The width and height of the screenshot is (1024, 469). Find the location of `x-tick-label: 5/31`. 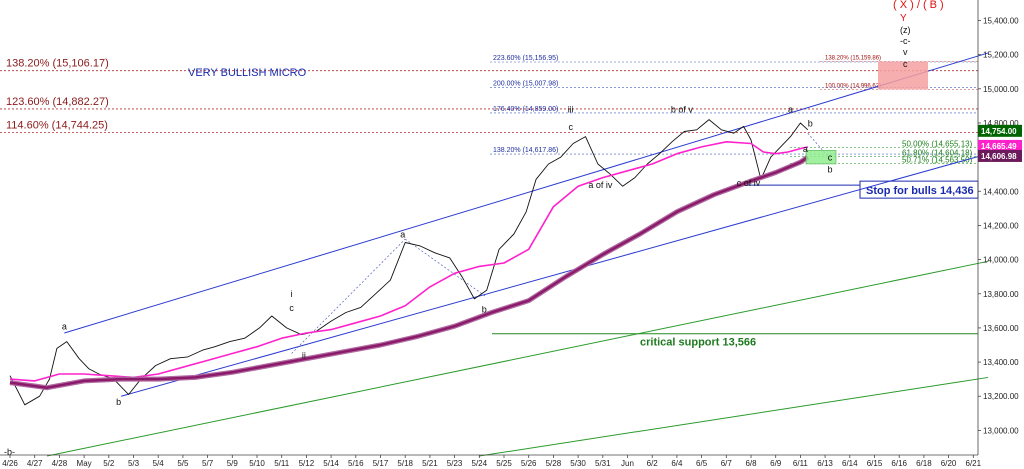

x-tick-label: 5/31 is located at coordinates (603, 463).